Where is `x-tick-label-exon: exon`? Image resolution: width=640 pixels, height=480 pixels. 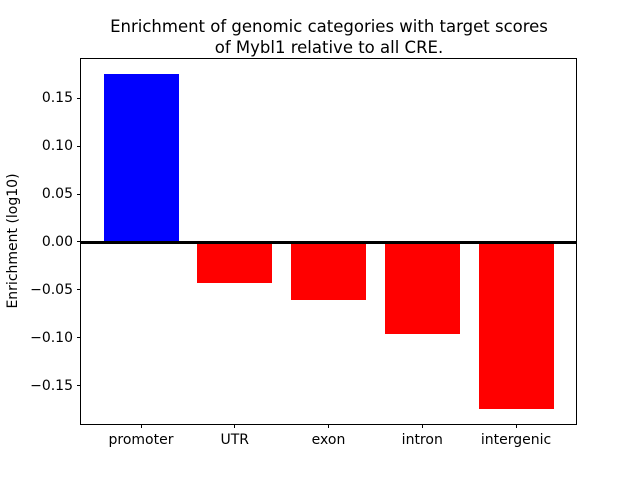
x-tick-label-exon: exon is located at coordinates (328, 440).